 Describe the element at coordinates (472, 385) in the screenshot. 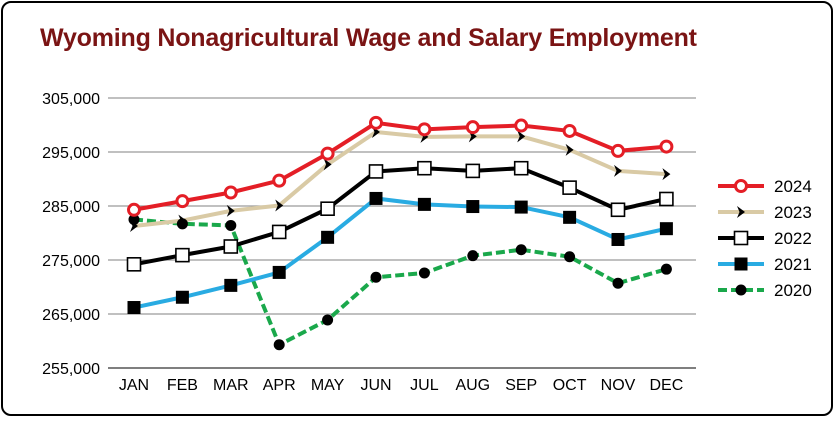

I see `x-tick-label: AUG` at that location.